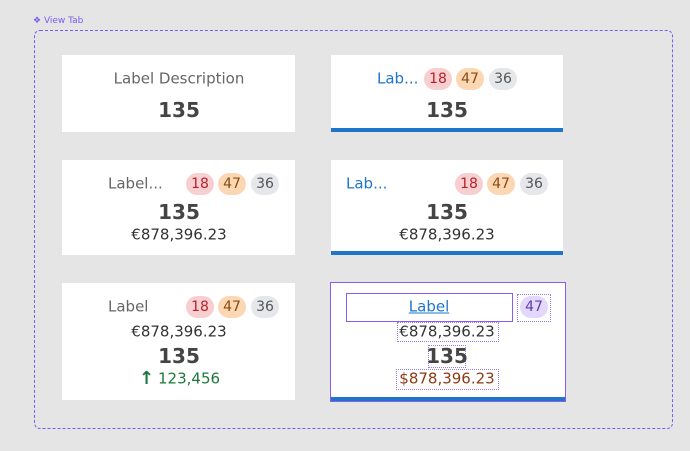 Image resolution: width=690 pixels, height=451 pixels. I want to click on card-label-link: Label, so click(429, 306).